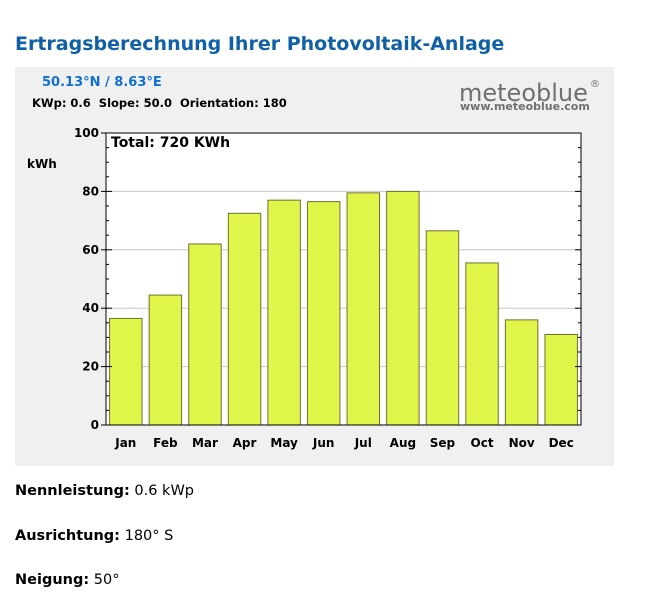  What do you see at coordinates (149, 536) in the screenshot?
I see `orientation-value: 180° S` at bounding box center [149, 536].